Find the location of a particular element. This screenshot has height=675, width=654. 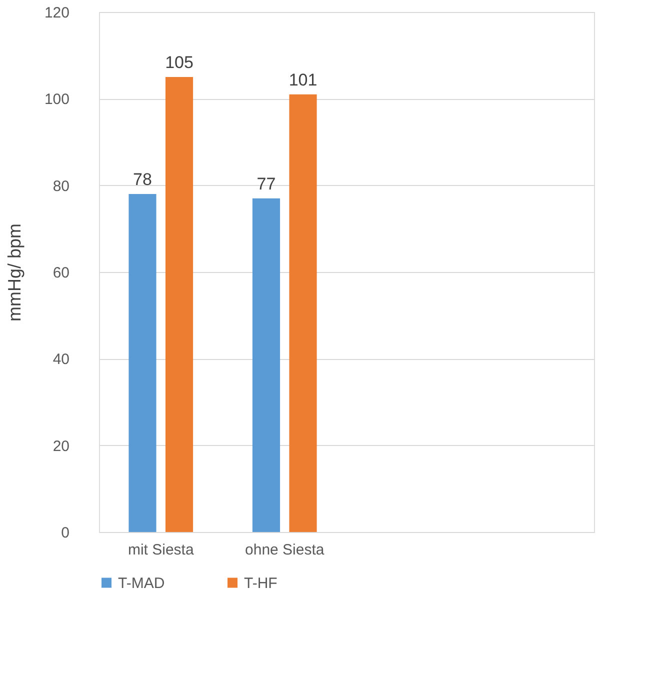

data-label: 105 is located at coordinates (179, 62).